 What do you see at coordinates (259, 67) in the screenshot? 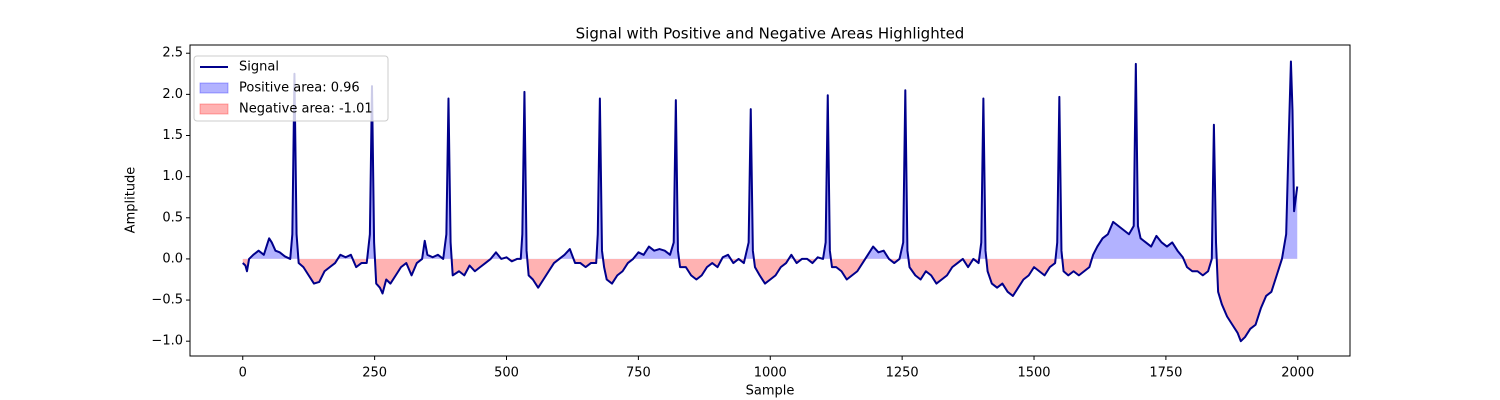
I see `legend-label: Signal` at bounding box center [259, 67].